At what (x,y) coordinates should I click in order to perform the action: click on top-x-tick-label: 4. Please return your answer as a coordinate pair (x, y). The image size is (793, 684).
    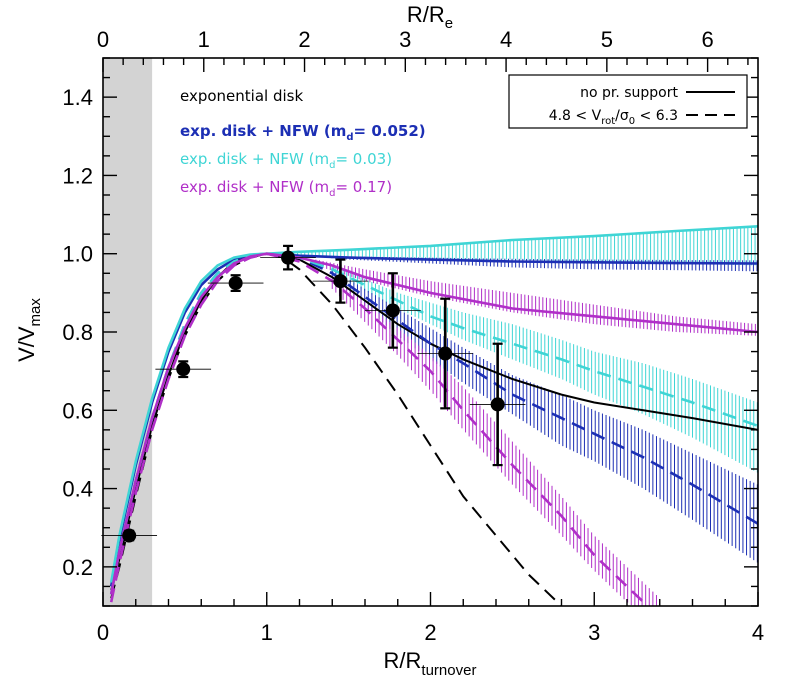
    Looking at the image, I should click on (506, 39).